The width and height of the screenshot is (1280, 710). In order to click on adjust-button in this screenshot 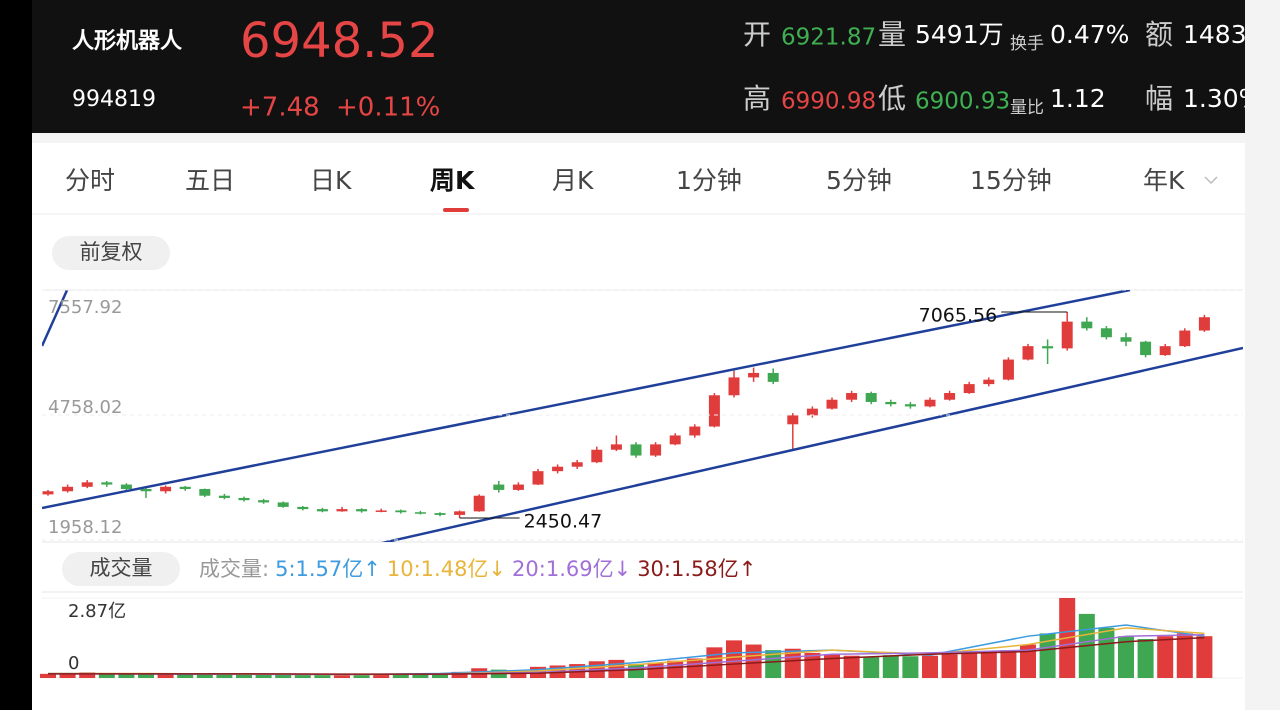, I will do `click(111, 253)`.